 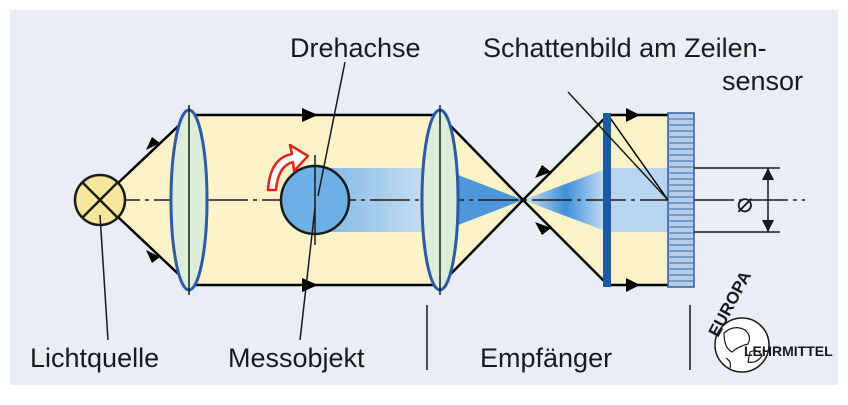 I want to click on rotation-arrow, so click(x=288, y=167).